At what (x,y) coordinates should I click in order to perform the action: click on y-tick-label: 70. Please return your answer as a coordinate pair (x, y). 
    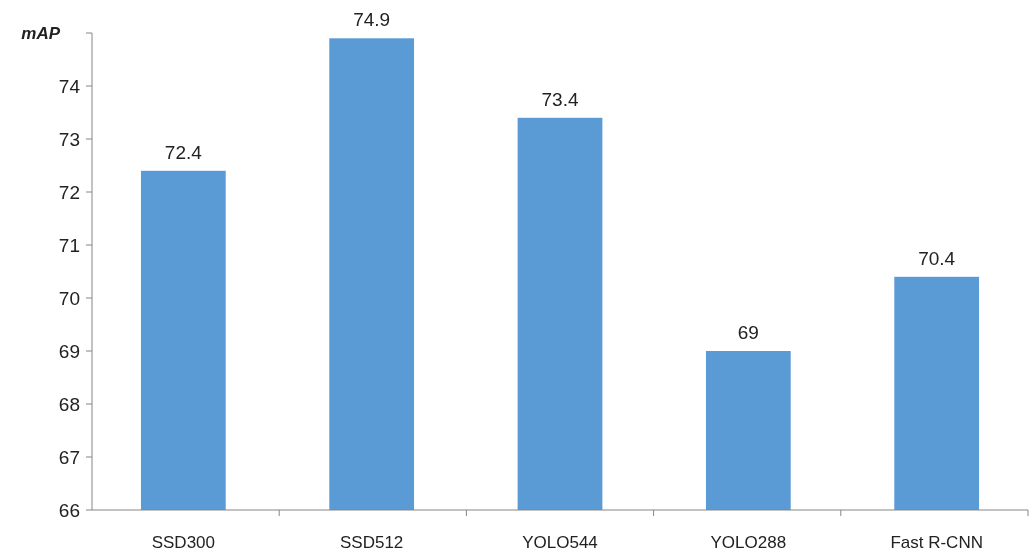
    Looking at the image, I should click on (69, 298).